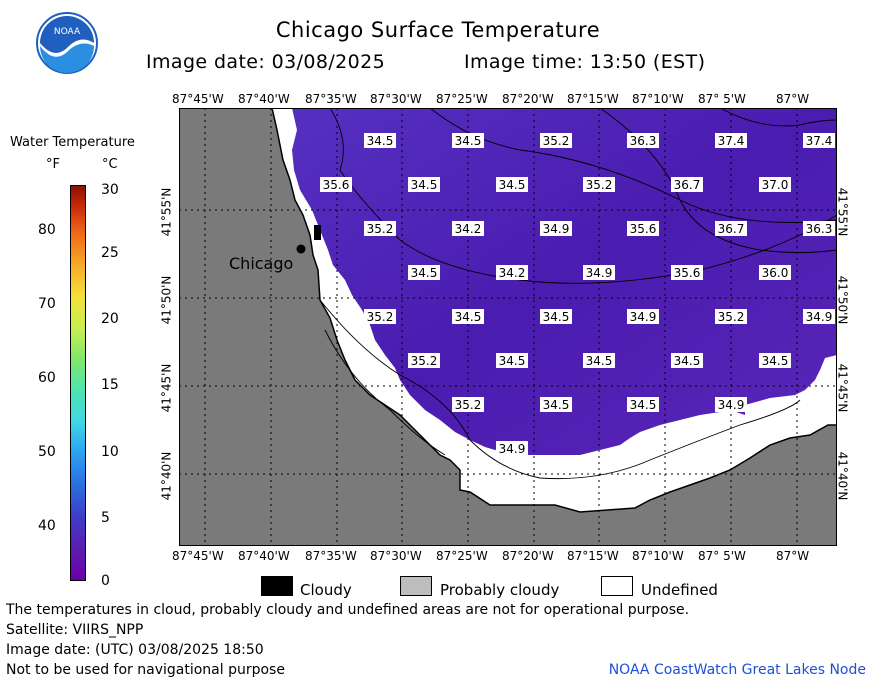  I want to click on cloudy-pixel, so click(317, 232).